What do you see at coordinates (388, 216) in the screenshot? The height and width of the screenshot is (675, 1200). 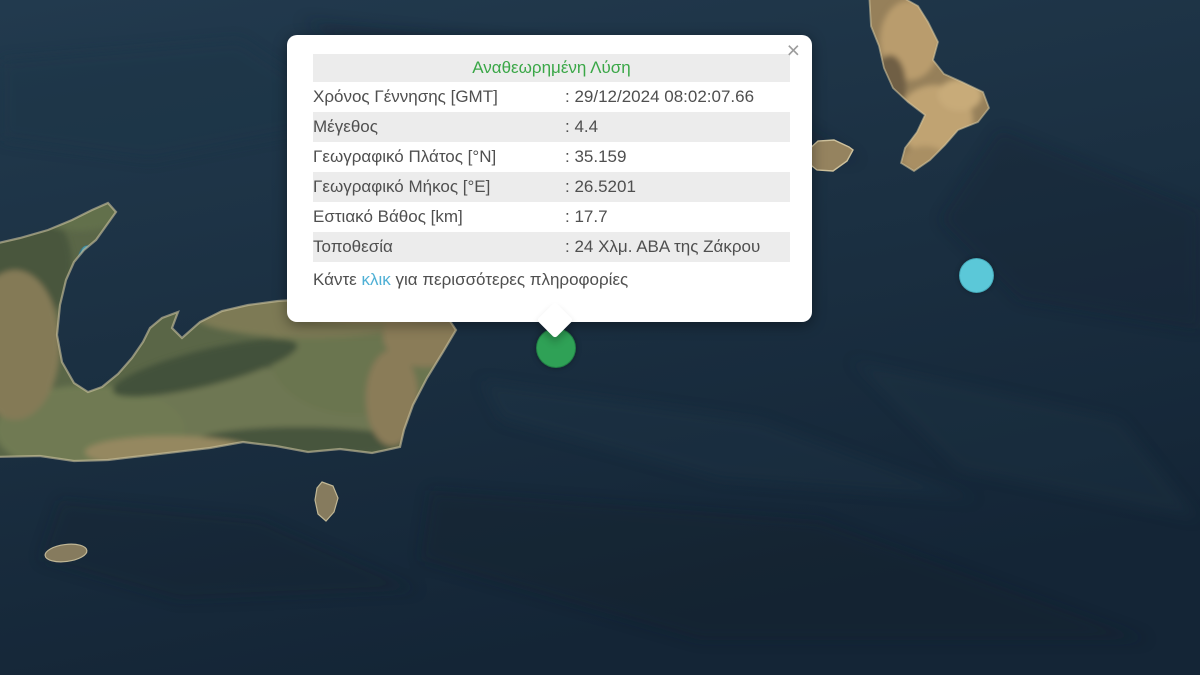 I see `depth-label: Εστιακό Βάθος [km]` at bounding box center [388, 216].